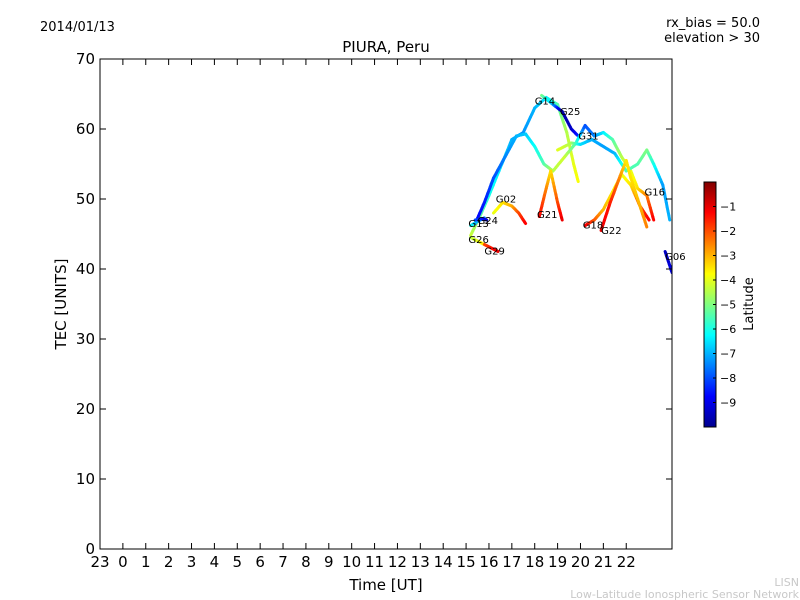  Describe the element at coordinates (511, 562) in the screenshot. I see `x-tick-label: 17` at that location.